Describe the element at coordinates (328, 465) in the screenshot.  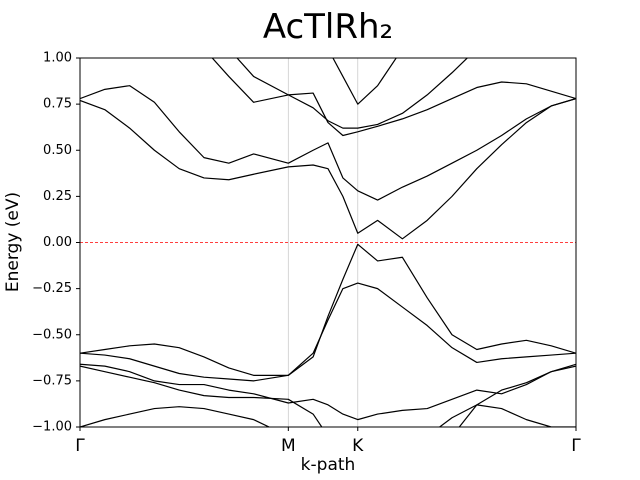
I see `x-axis-label: k-path` at that location.